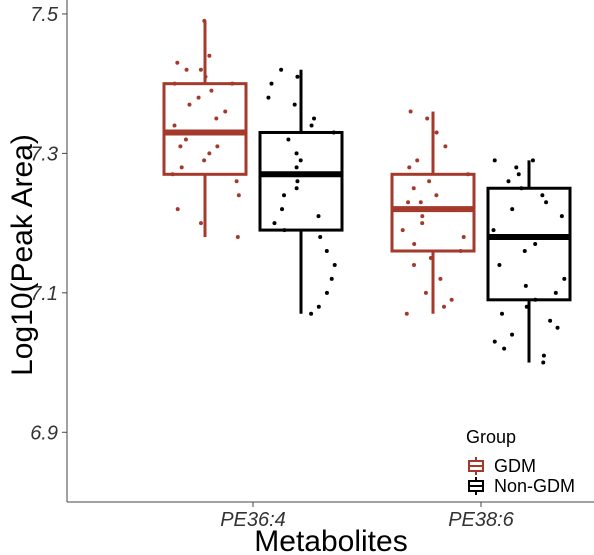  Describe the element at coordinates (367, 516) in the screenshot. I see `x-axis-ticks: PE36:4 PE38:6` at that location.